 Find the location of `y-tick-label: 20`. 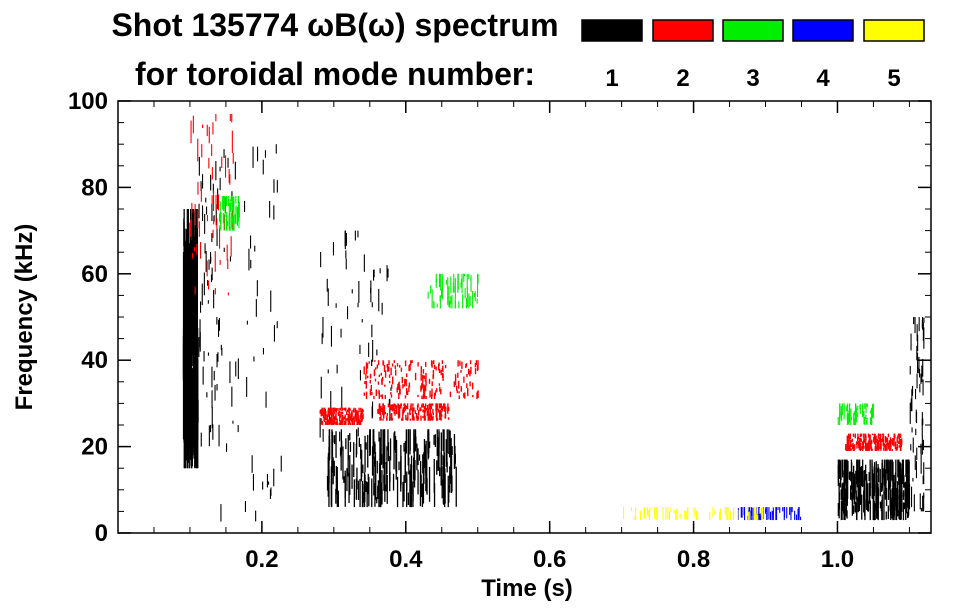

y-tick-label: 20 is located at coordinates (94, 447).